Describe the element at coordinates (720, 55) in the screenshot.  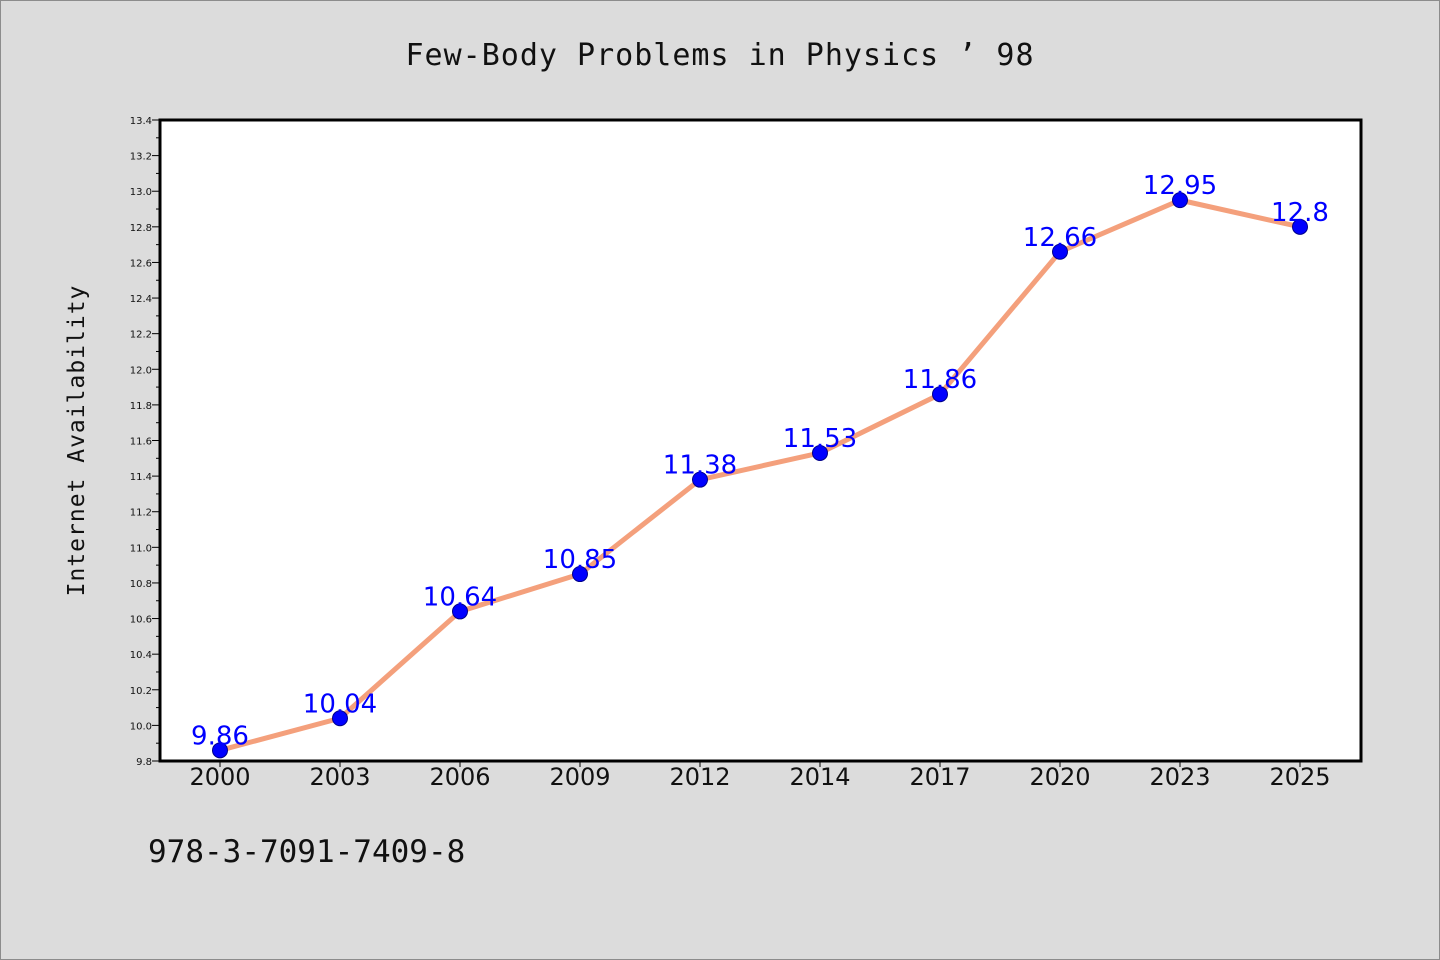
I see `chart-title: Few-Body Problems in Physics ’ 98` at that location.